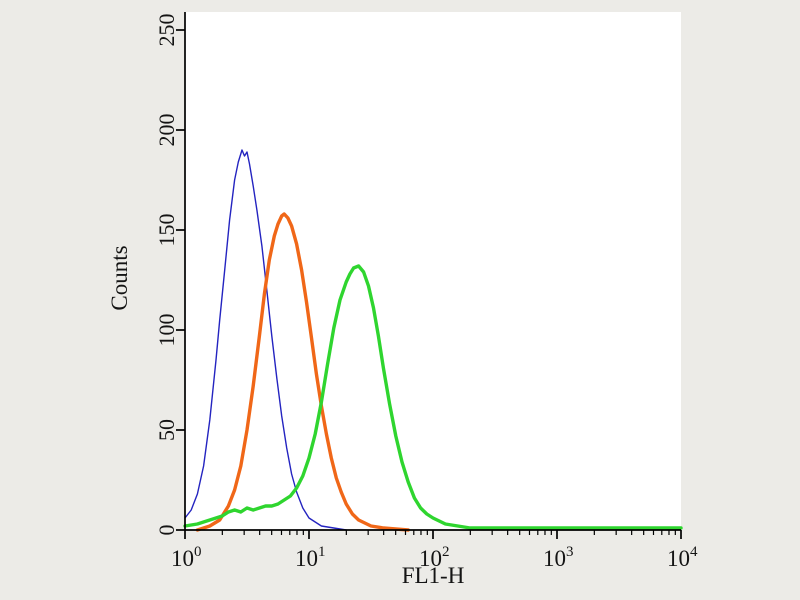  What do you see at coordinates (166, 530) in the screenshot?
I see `y-tick-label: 0` at bounding box center [166, 530].